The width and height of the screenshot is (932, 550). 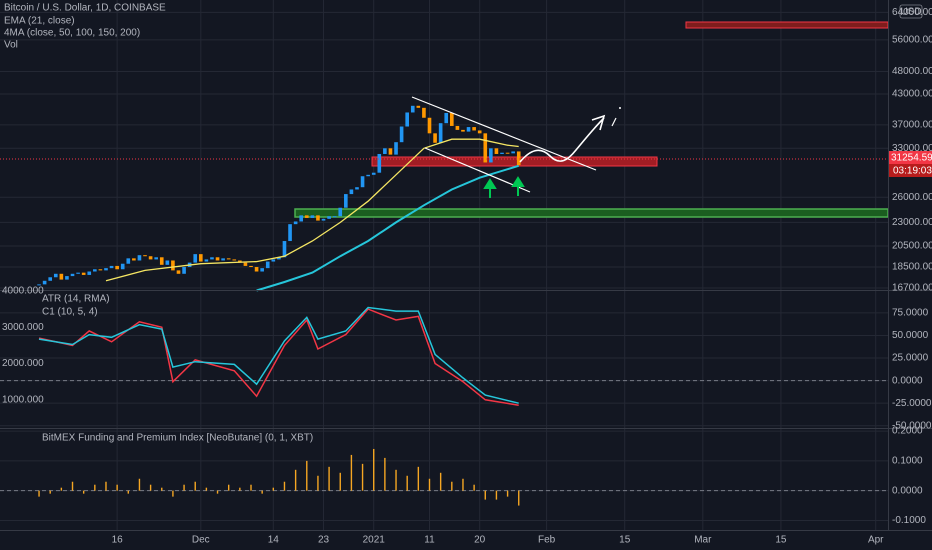 What do you see at coordinates (23, 327) in the screenshot?
I see `y-tick-label: 3000.000` at bounding box center [23, 327].